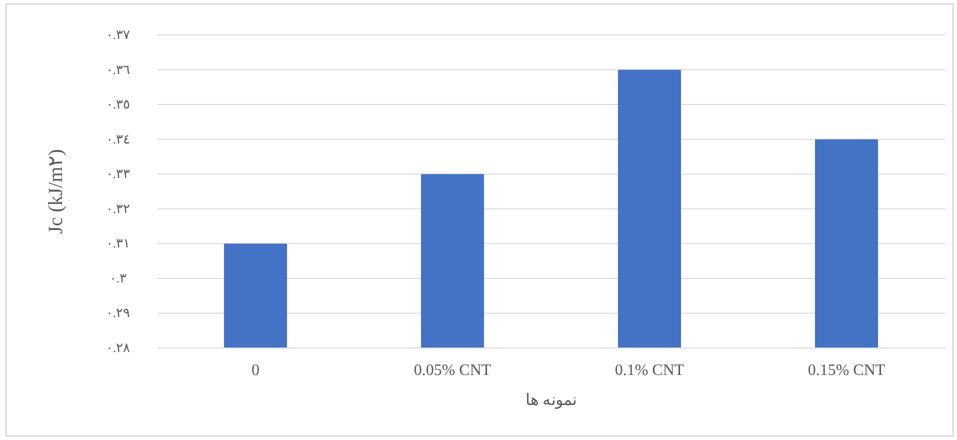  I want to click on y-tick-label: ٠.٣, so click(118, 278).